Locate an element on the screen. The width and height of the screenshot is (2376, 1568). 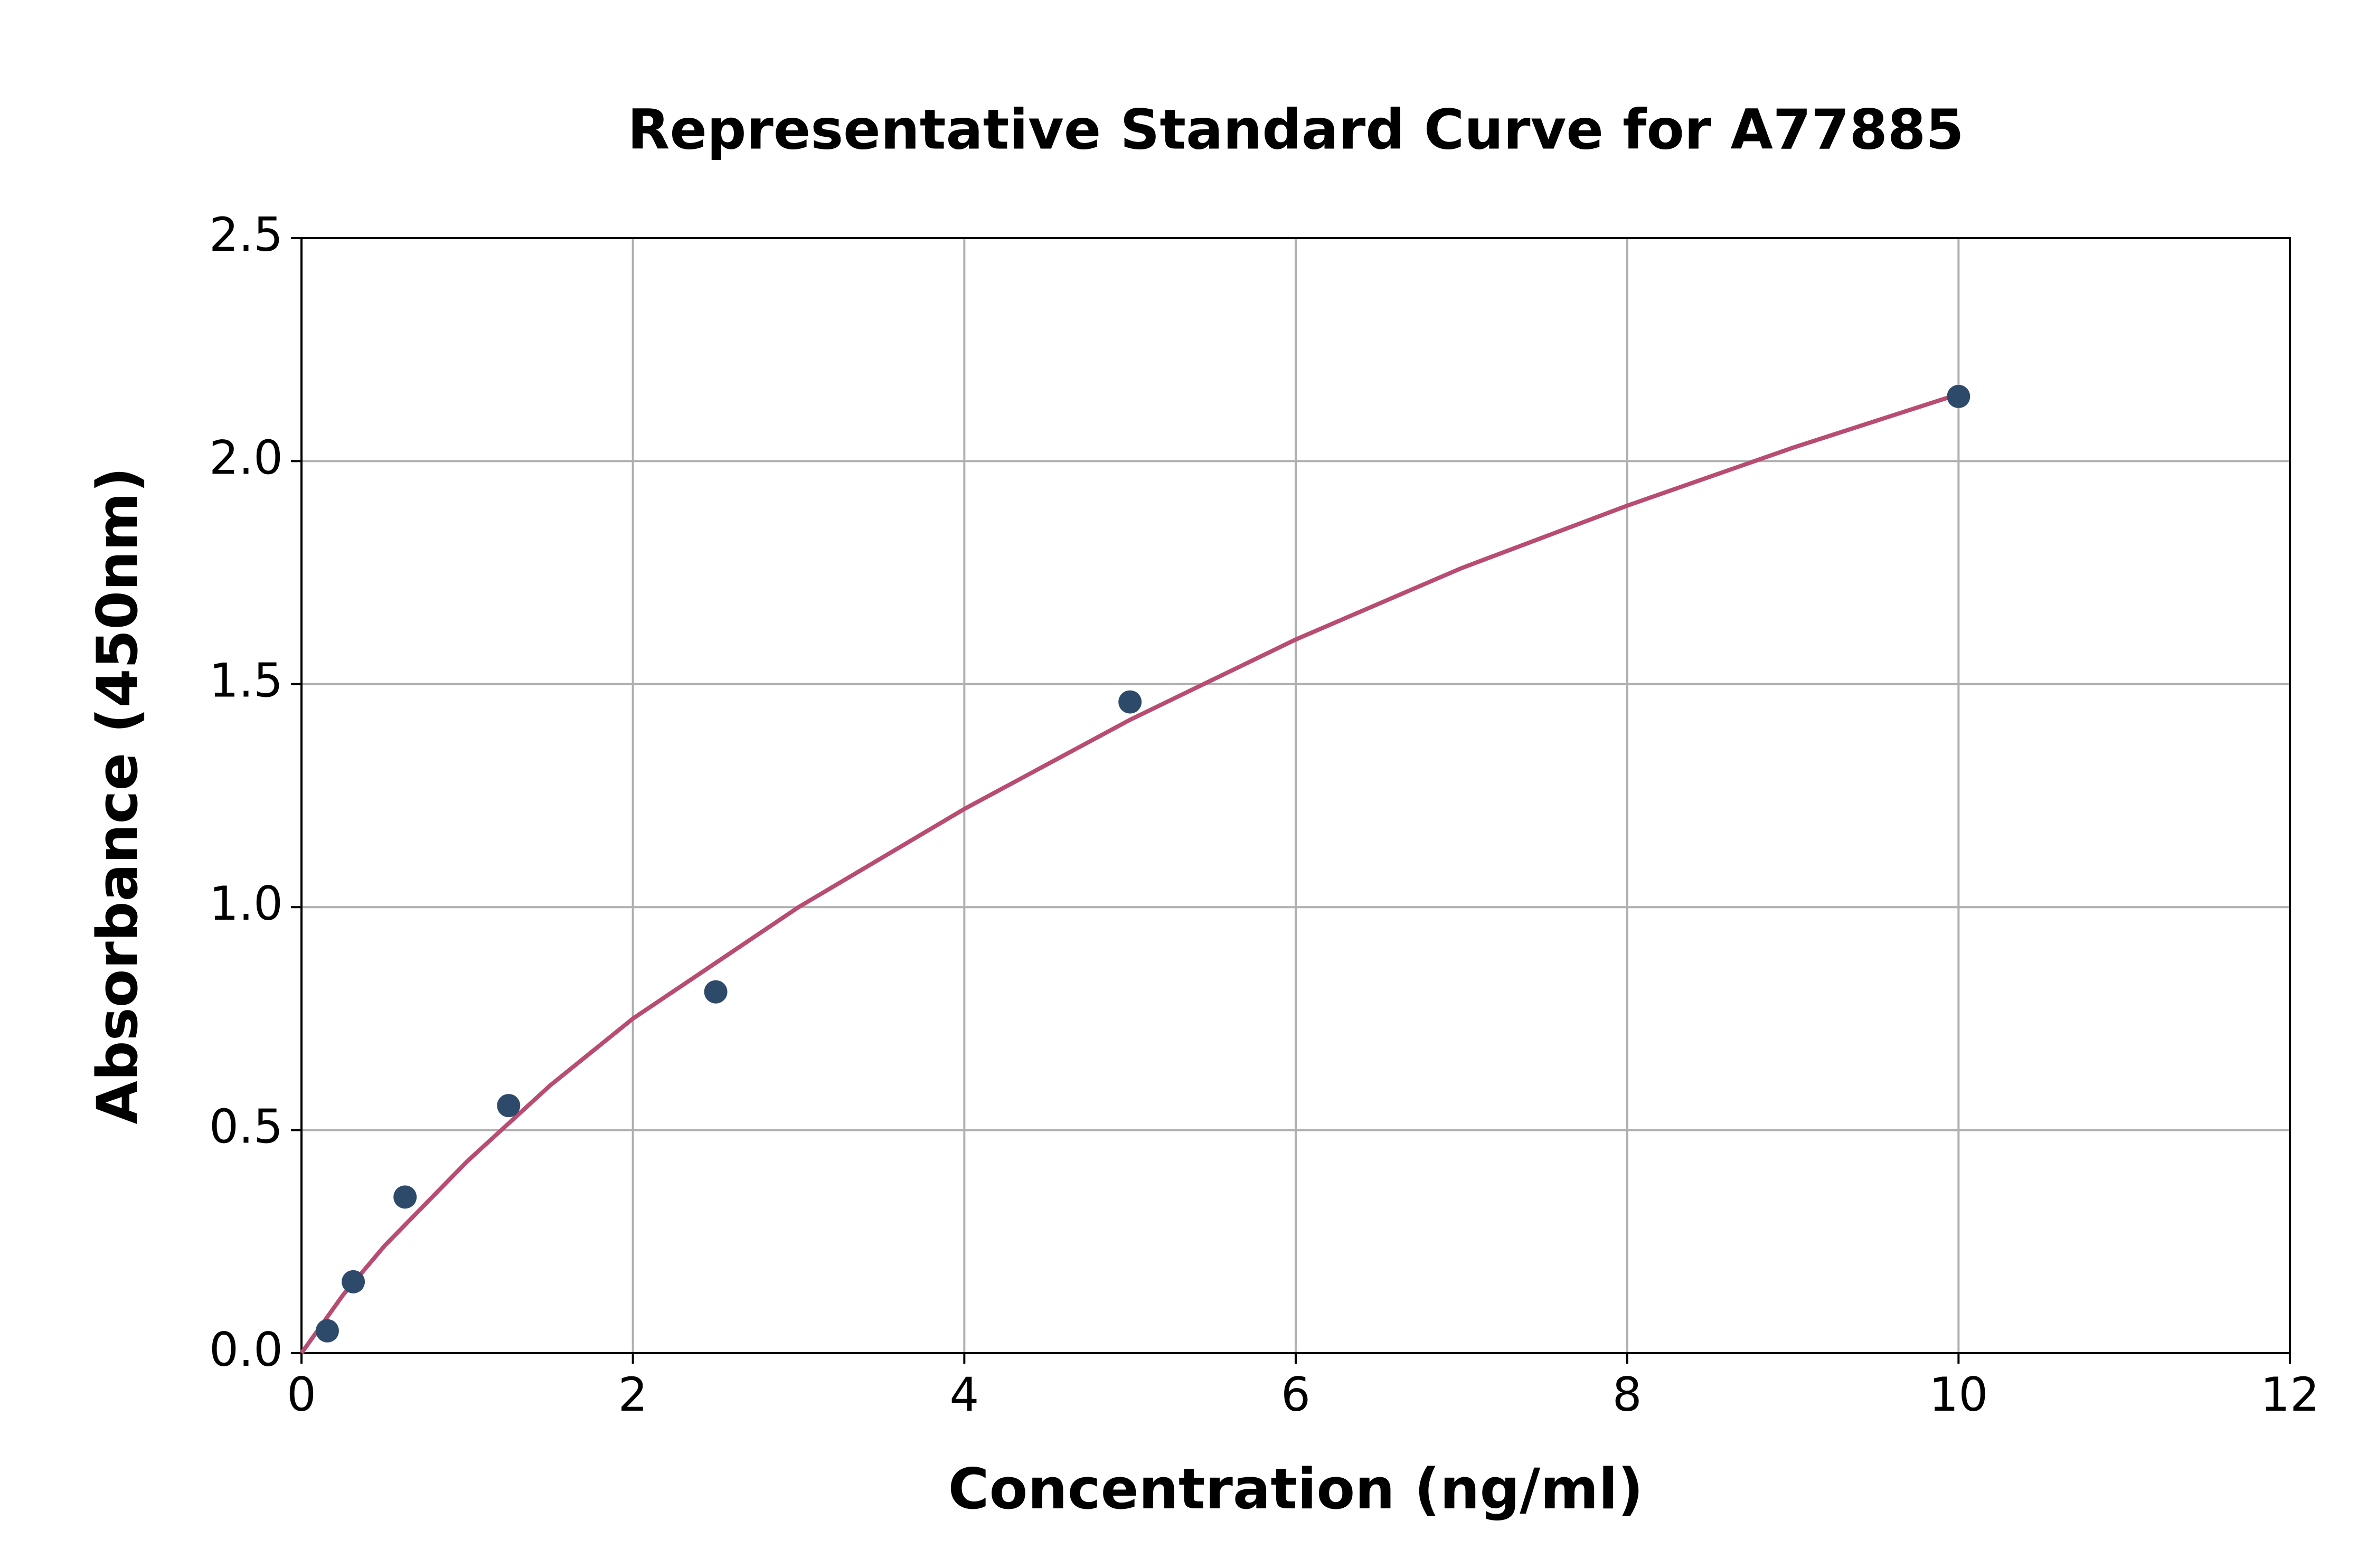
x-tick-label: 12 is located at coordinates (2290, 1394).